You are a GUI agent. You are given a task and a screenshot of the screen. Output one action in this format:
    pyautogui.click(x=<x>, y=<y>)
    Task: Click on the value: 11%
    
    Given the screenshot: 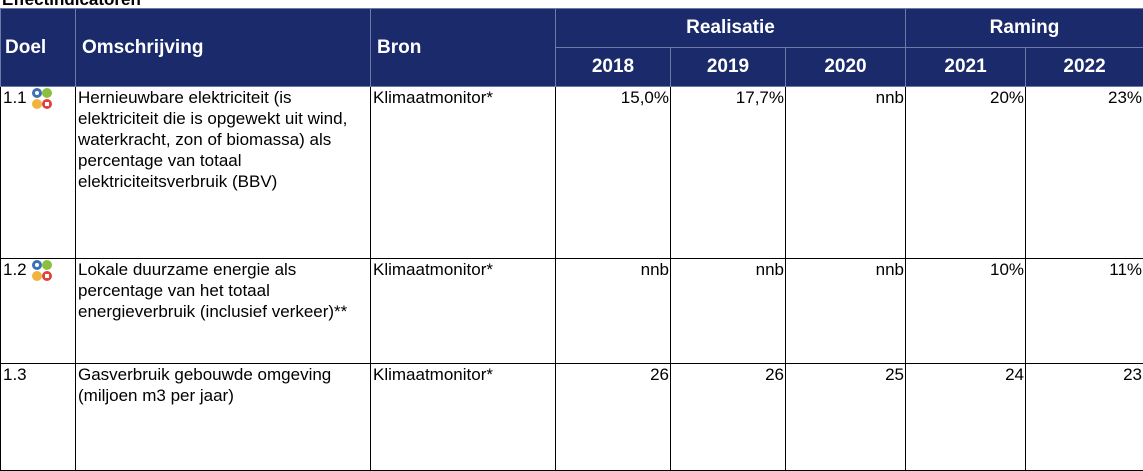 What is the action you would take?
    pyautogui.click(x=1084, y=311)
    